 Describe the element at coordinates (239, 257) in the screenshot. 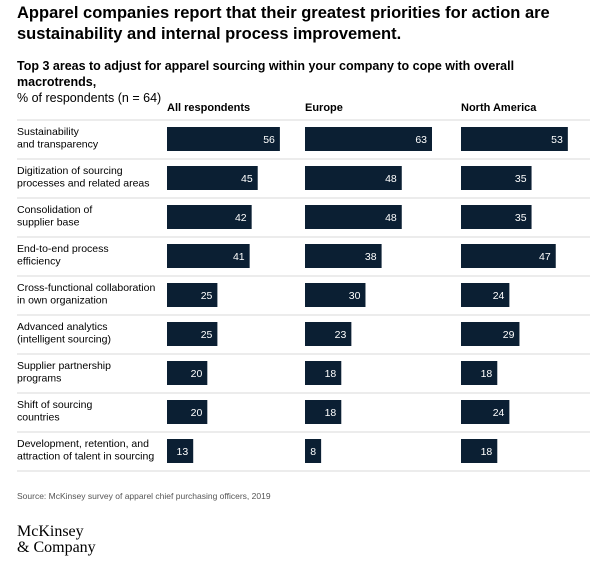

I see `bar-value-label: 41` at that location.